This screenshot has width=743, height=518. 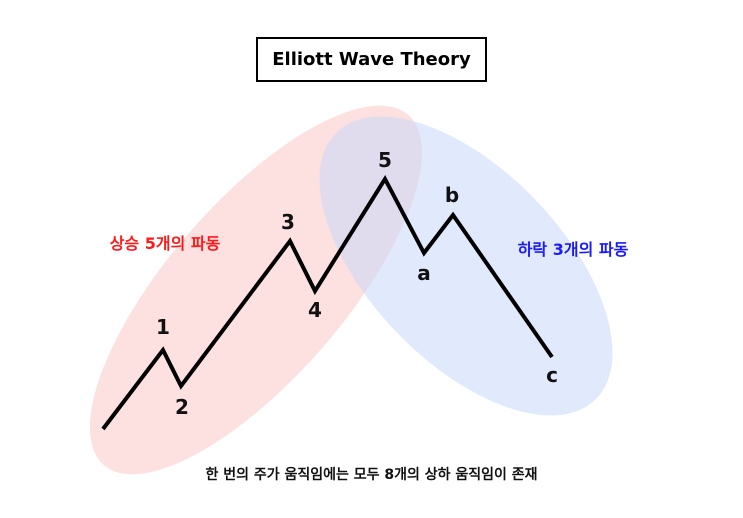 What do you see at coordinates (163, 327) in the screenshot?
I see `wave-label-1: 1` at bounding box center [163, 327].